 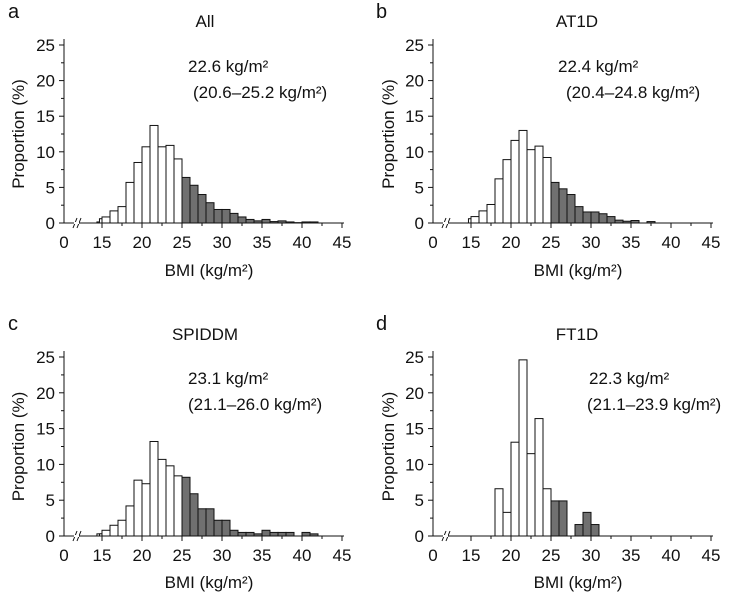 I want to click on y-tick-label: 10, so click(x=414, y=464).